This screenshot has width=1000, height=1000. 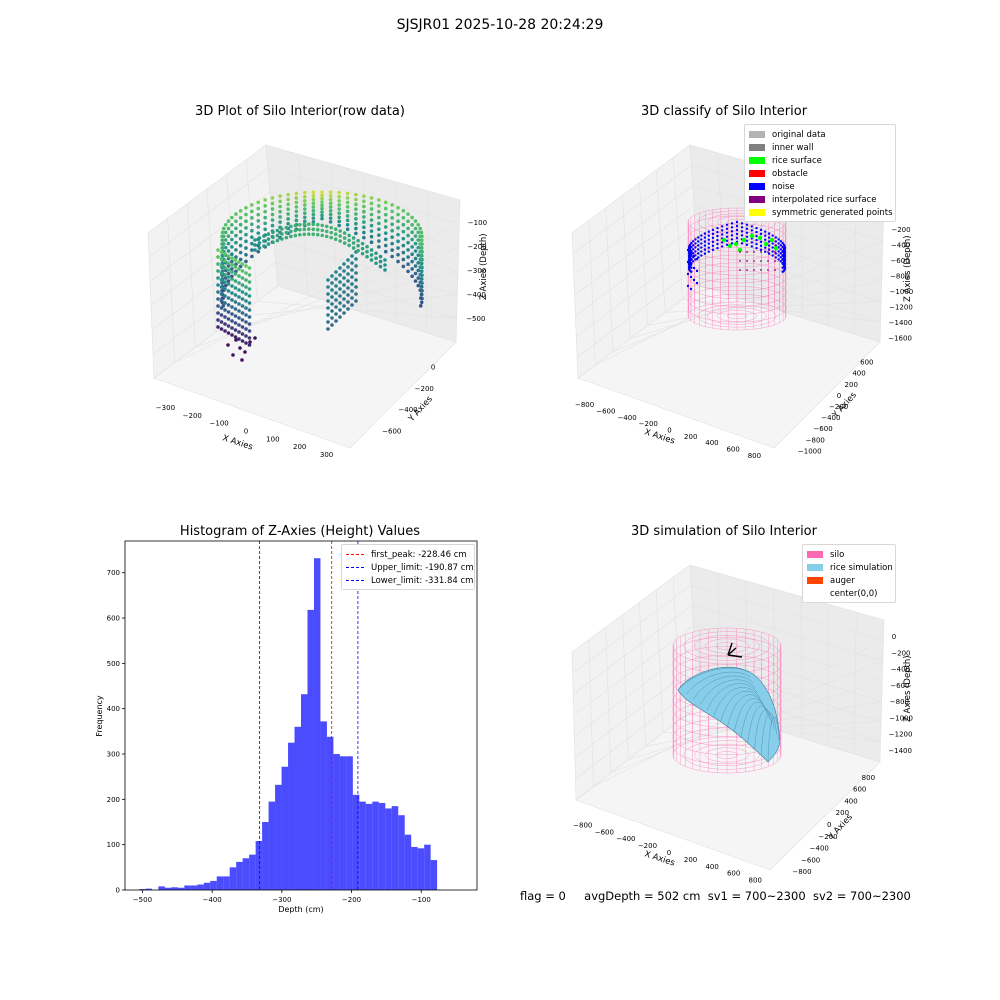 What do you see at coordinates (899, 686) in the screenshot?
I see `axis-tick-label: −600` at bounding box center [899, 686].